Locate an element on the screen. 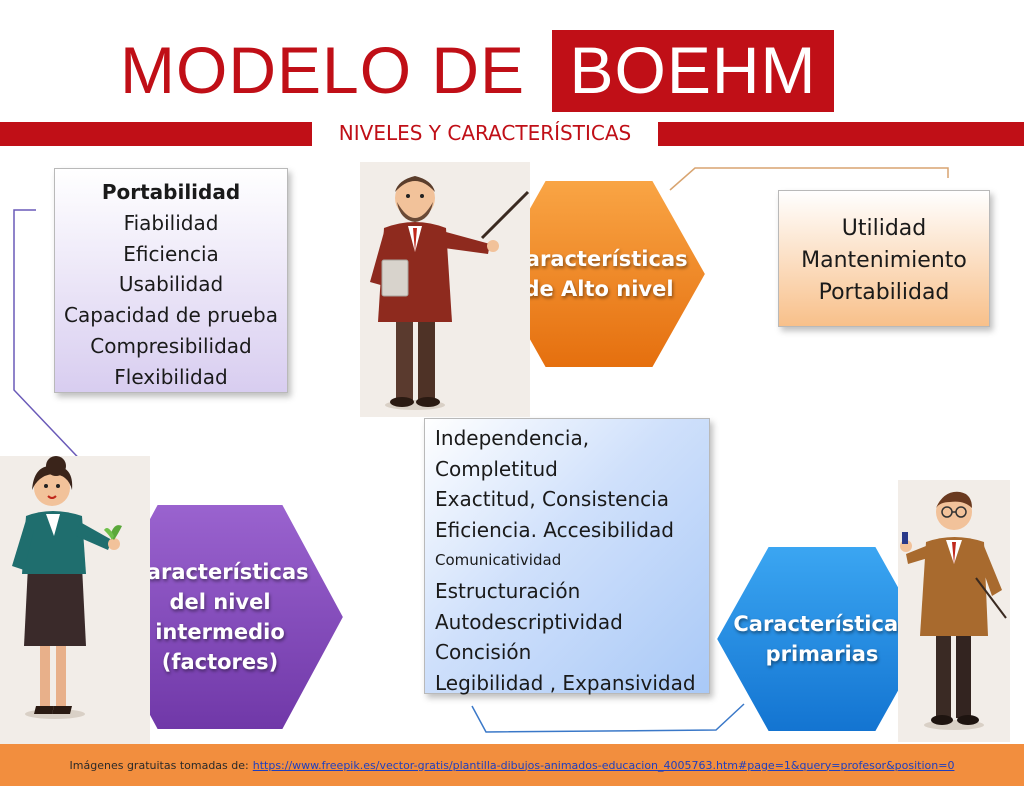 Image resolution: width=1024 pixels, height=786 pixels. high-level-list-item: Mantenimiento is located at coordinates (884, 260).